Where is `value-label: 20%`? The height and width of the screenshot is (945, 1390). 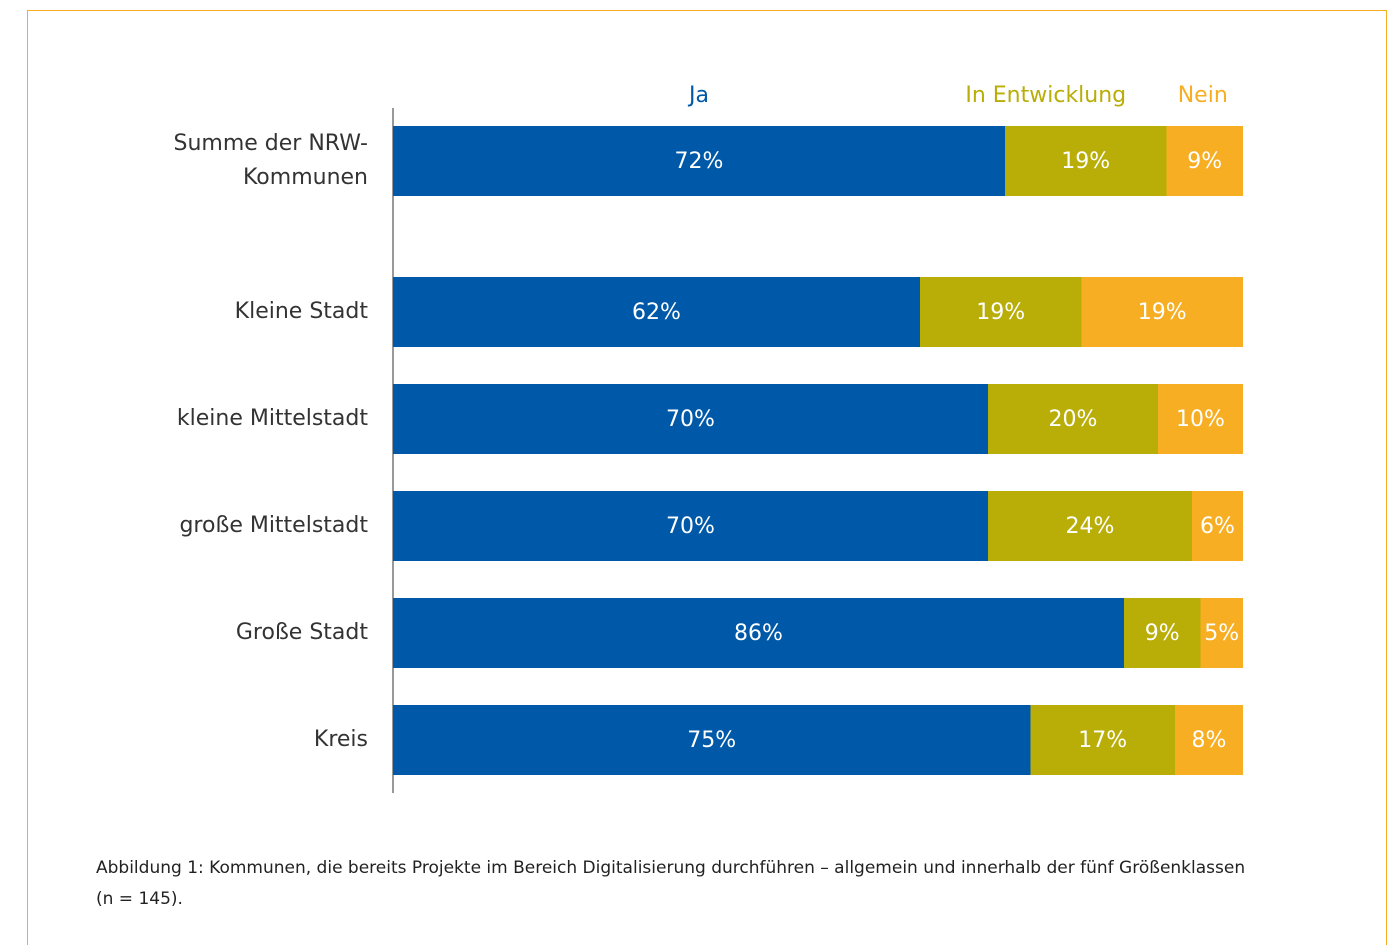
value-label: 20% is located at coordinates (1073, 419).